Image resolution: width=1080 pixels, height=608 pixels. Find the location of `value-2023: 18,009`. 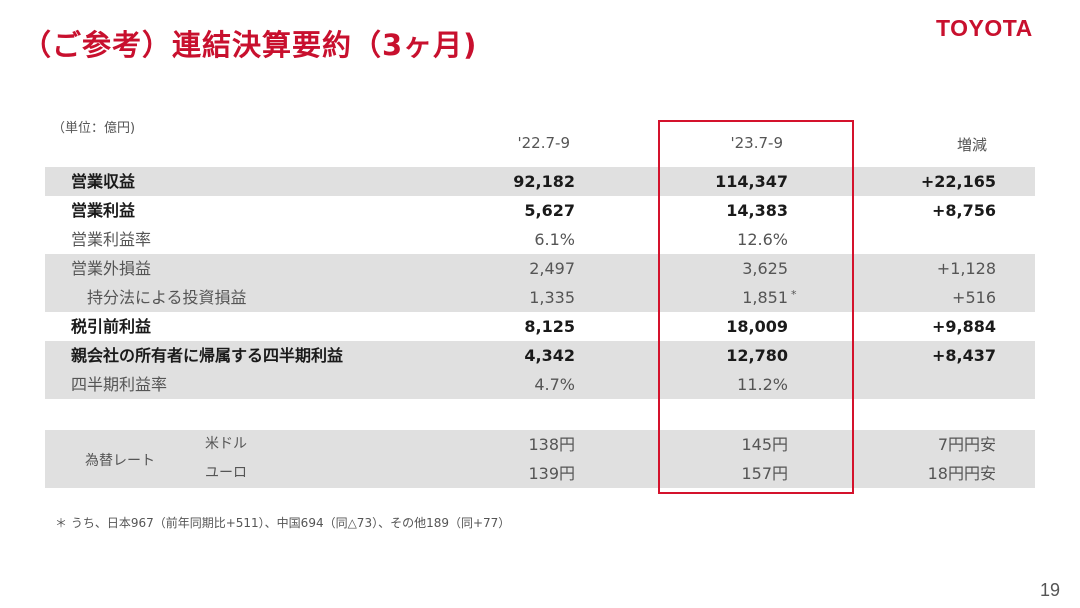

value-2023: 18,009 is located at coordinates (757, 326).